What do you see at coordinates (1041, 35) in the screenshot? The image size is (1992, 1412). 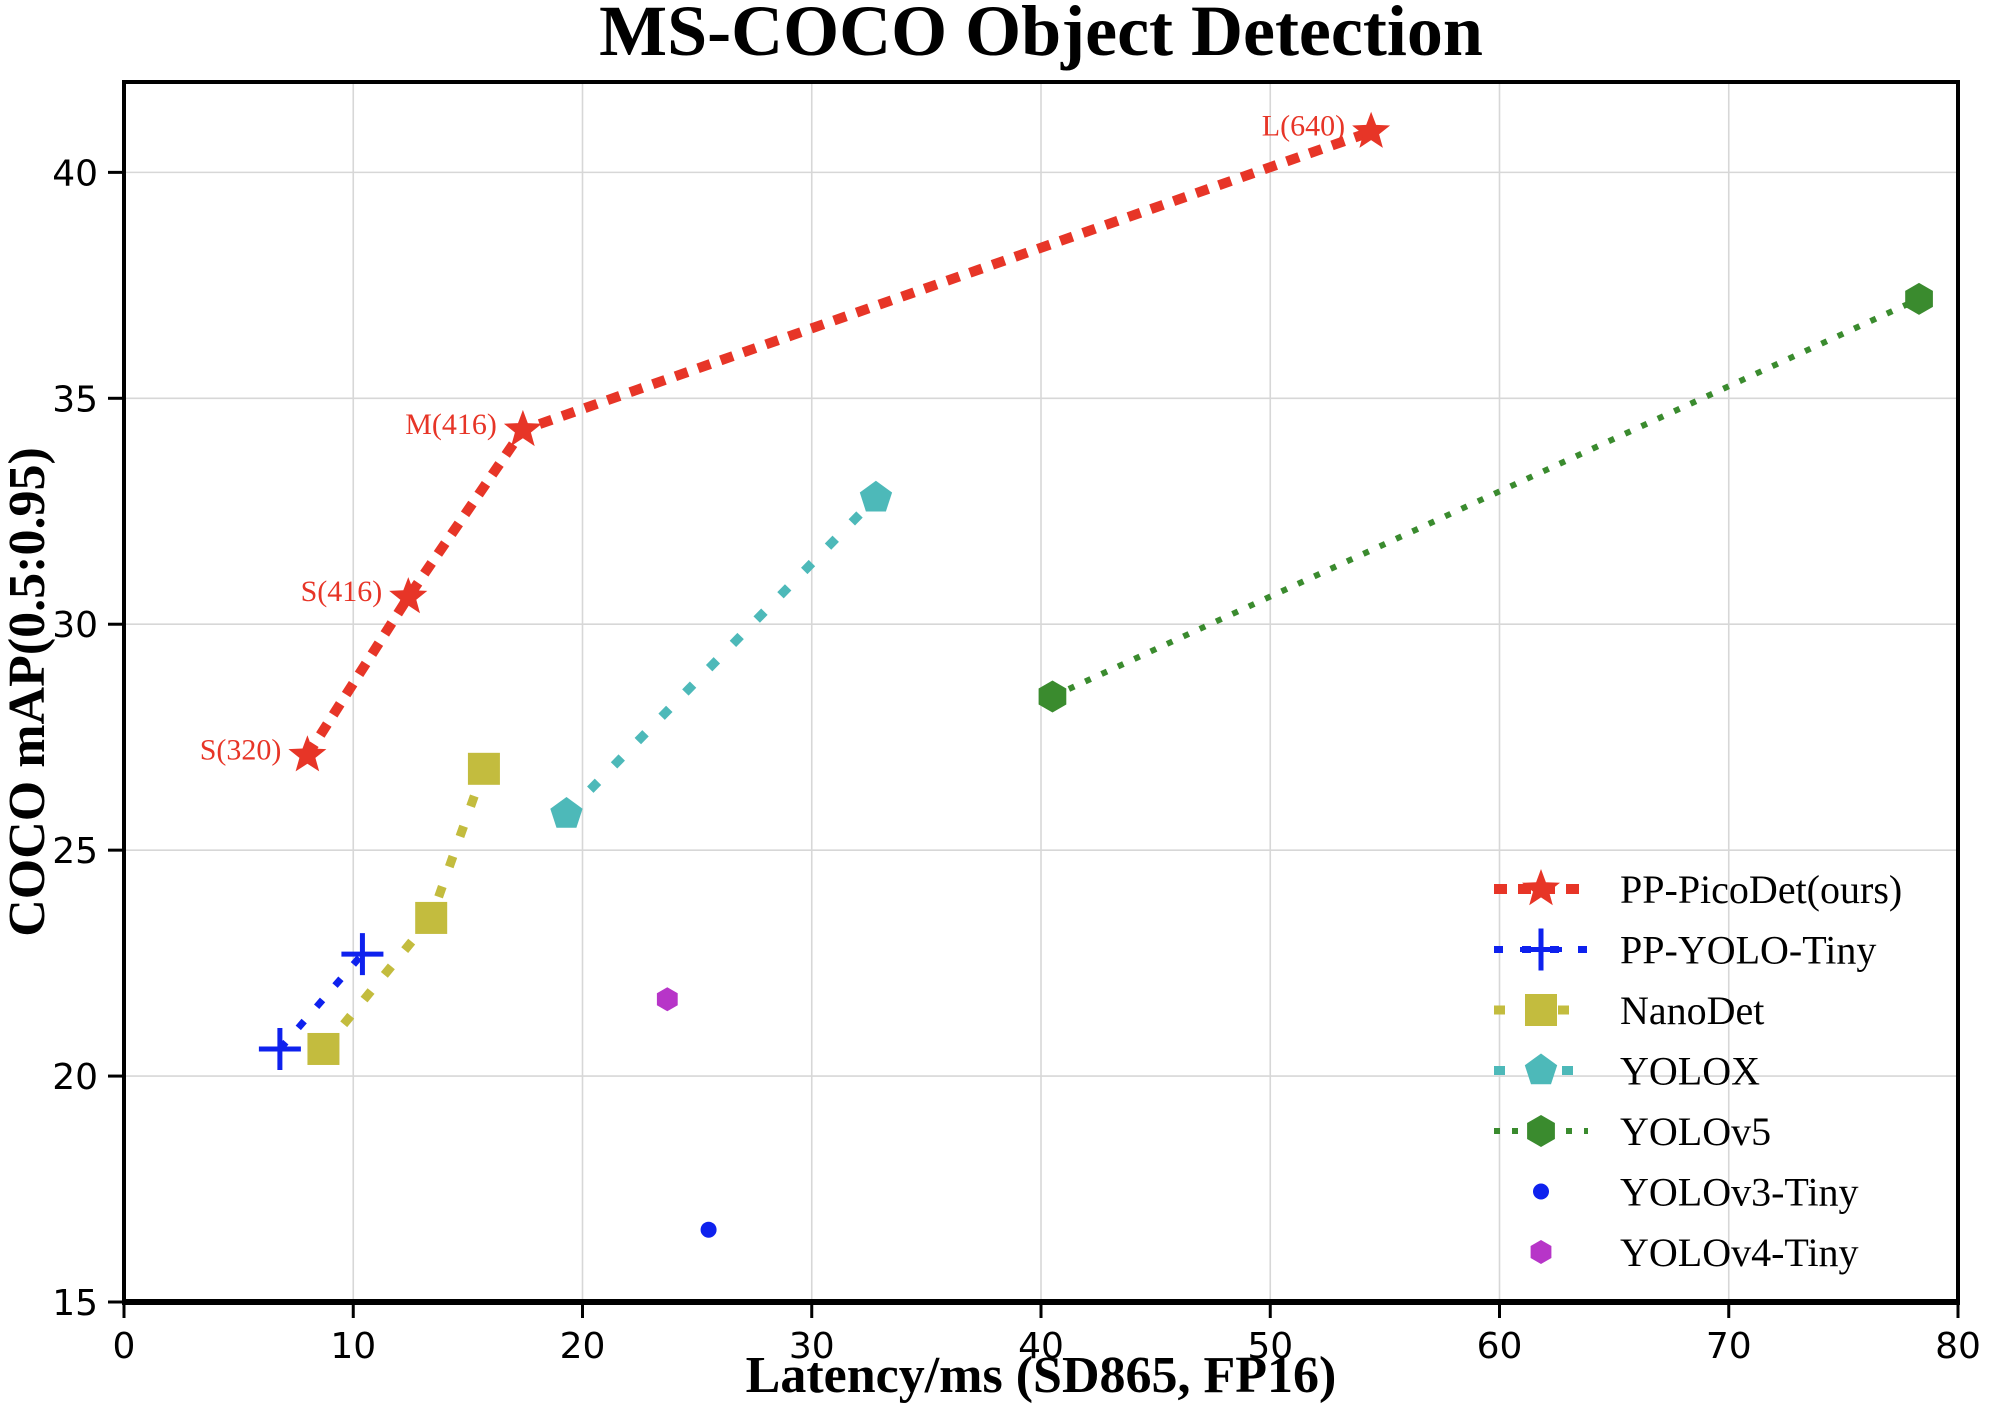 I see `chart-title: MS-COCO Object Detection` at bounding box center [1041, 35].